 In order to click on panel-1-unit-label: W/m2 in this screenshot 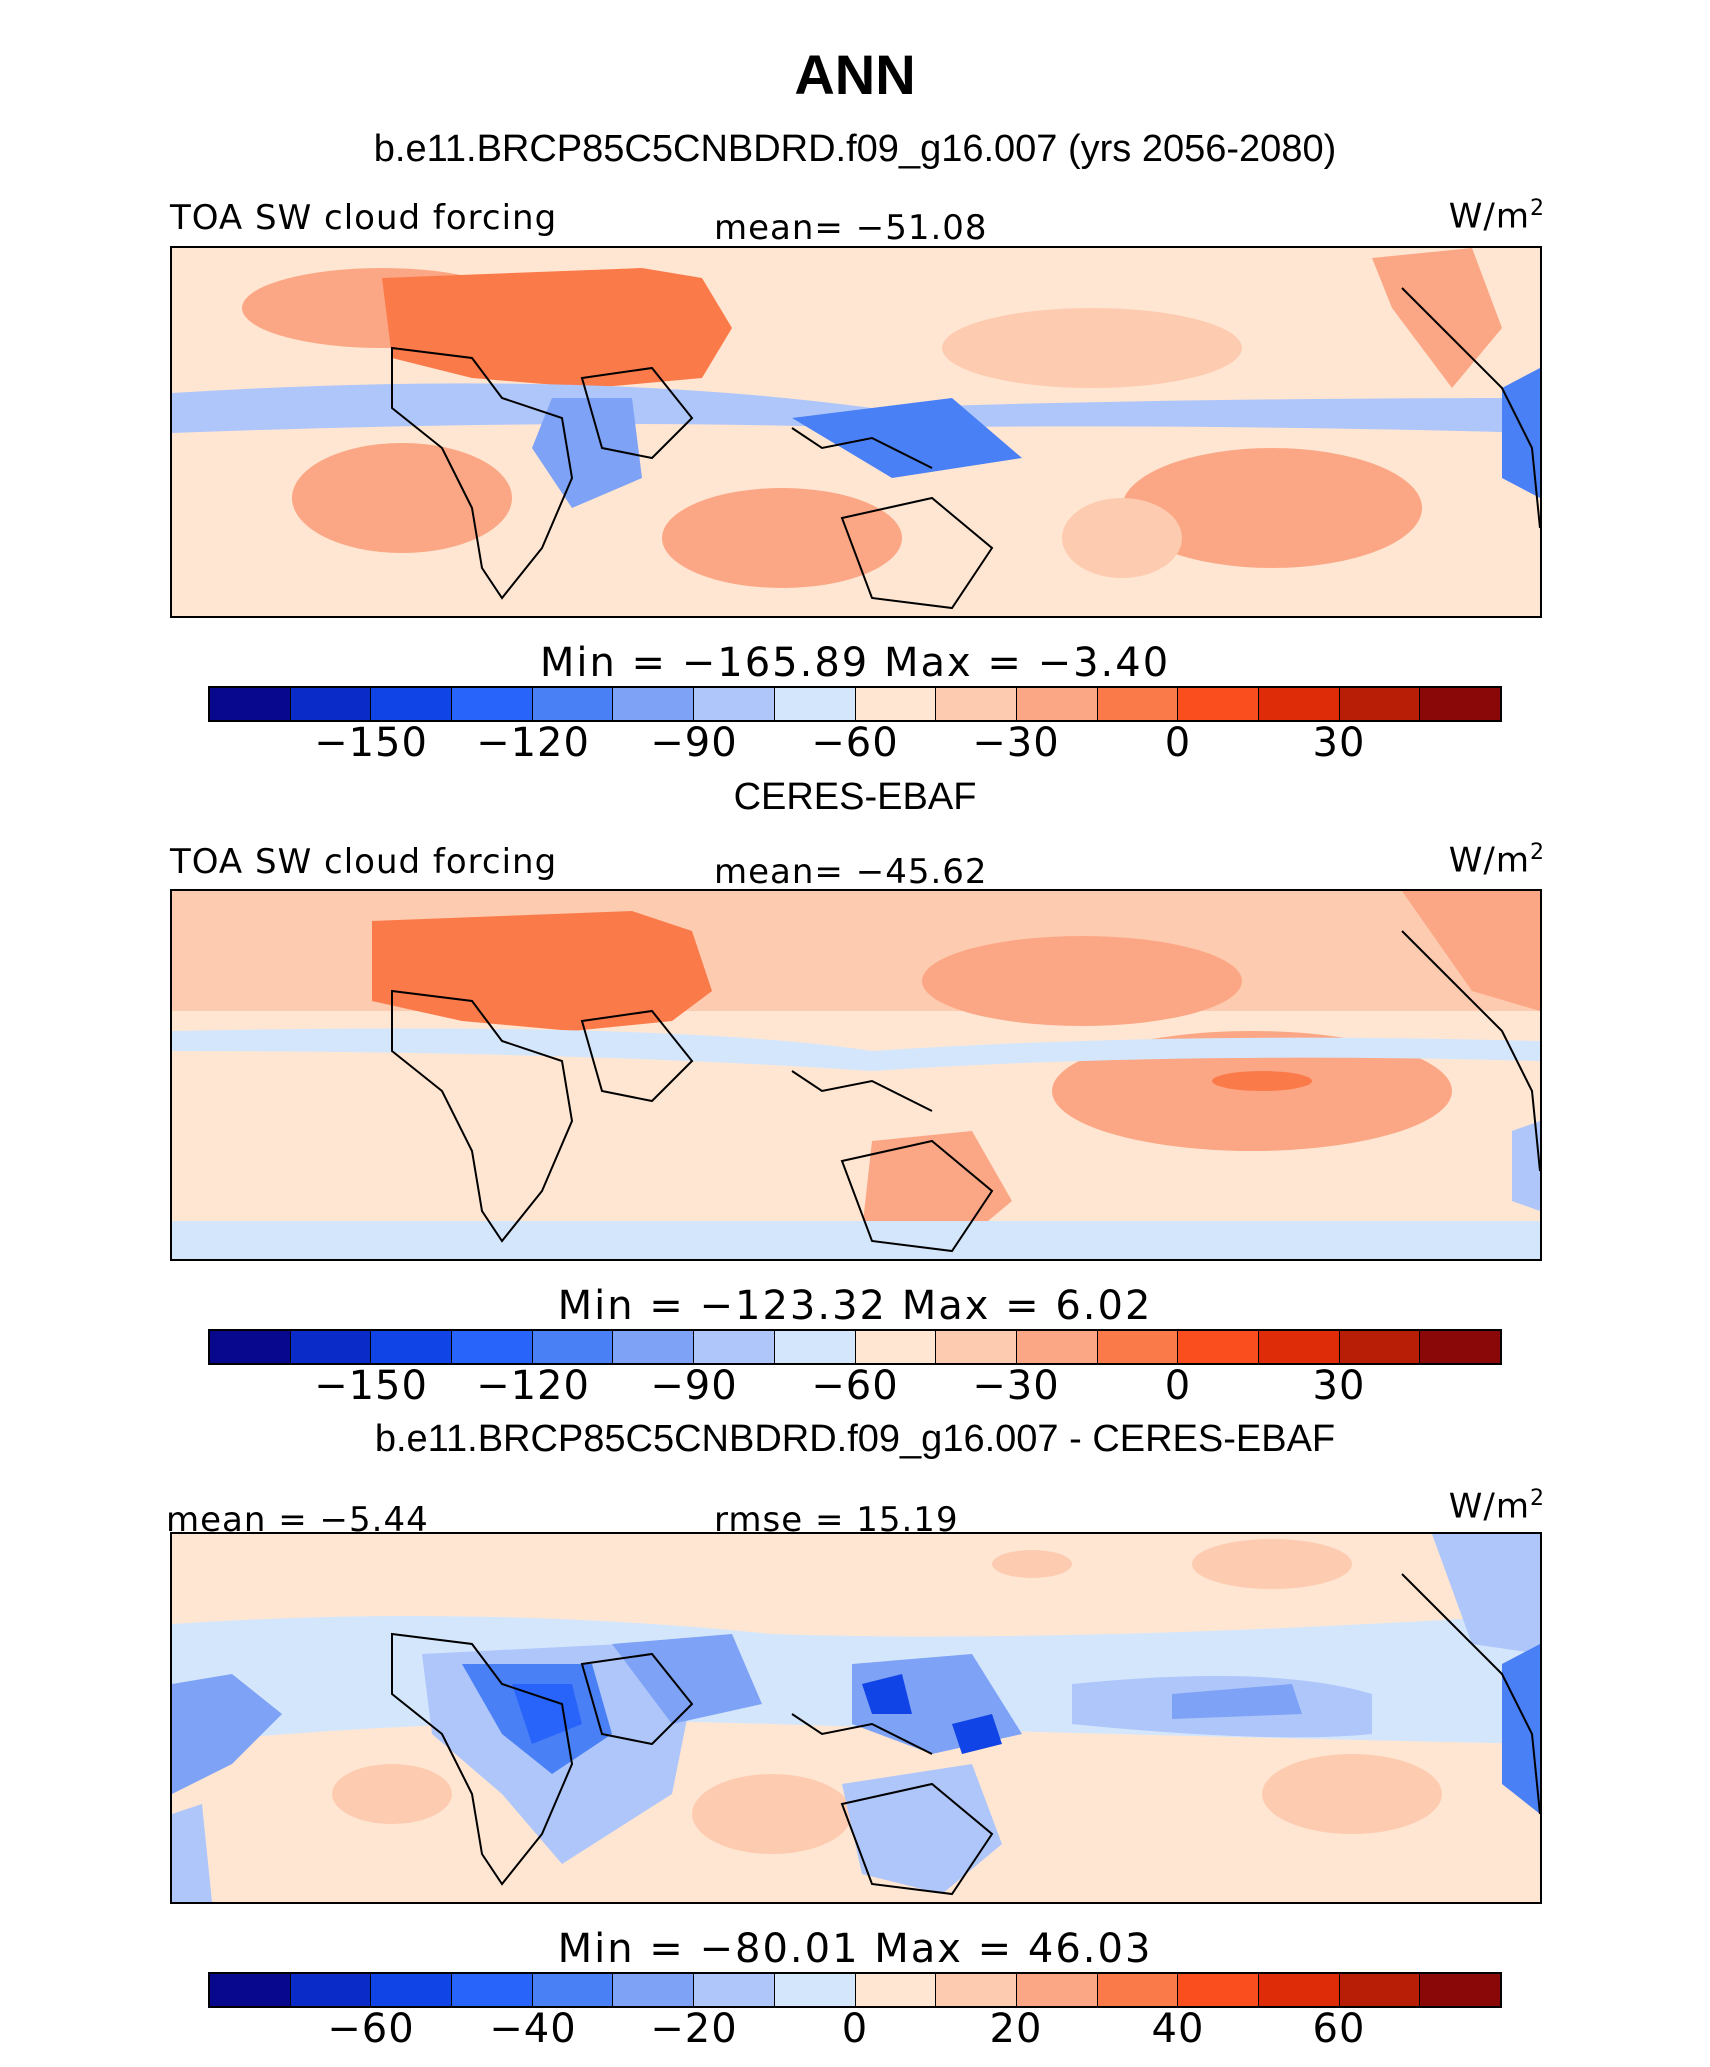, I will do `click(1496, 216)`.